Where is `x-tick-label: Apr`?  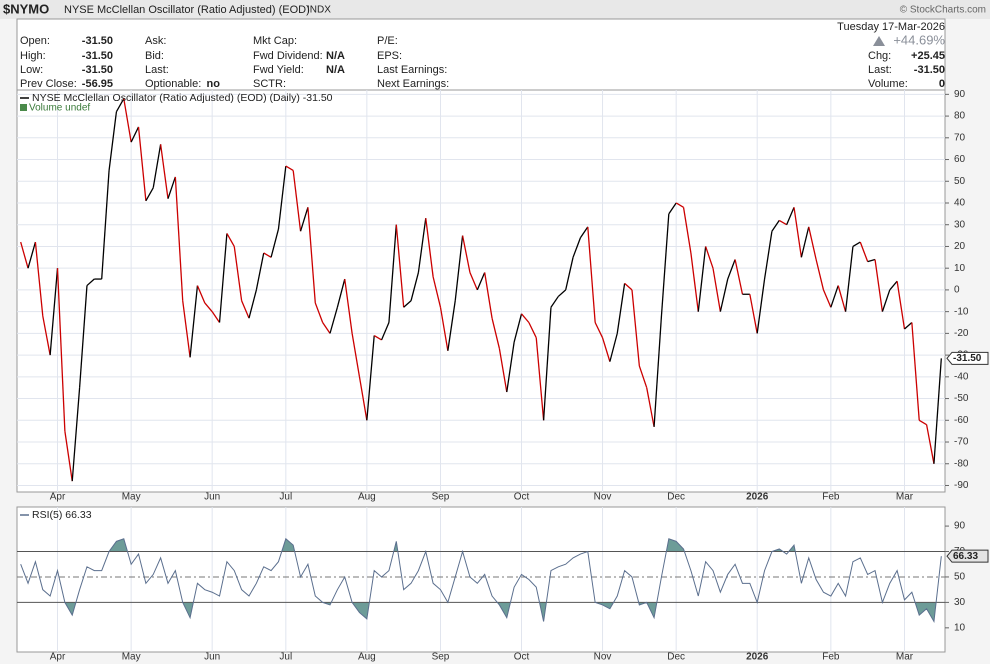
x-tick-label: Apr is located at coordinates (58, 497).